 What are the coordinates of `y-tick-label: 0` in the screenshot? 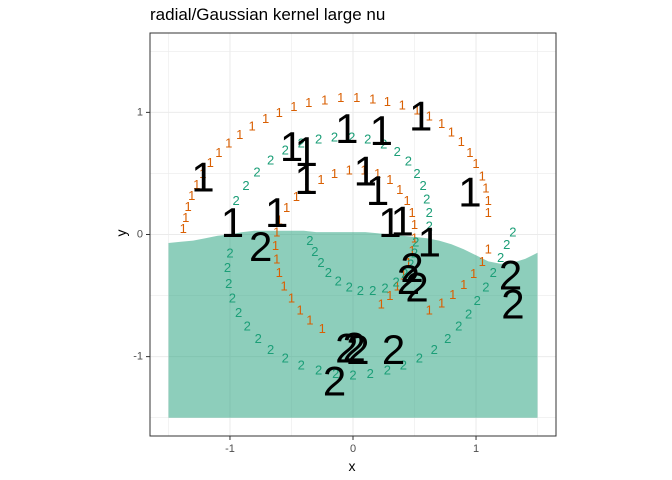 It's located at (140, 235).